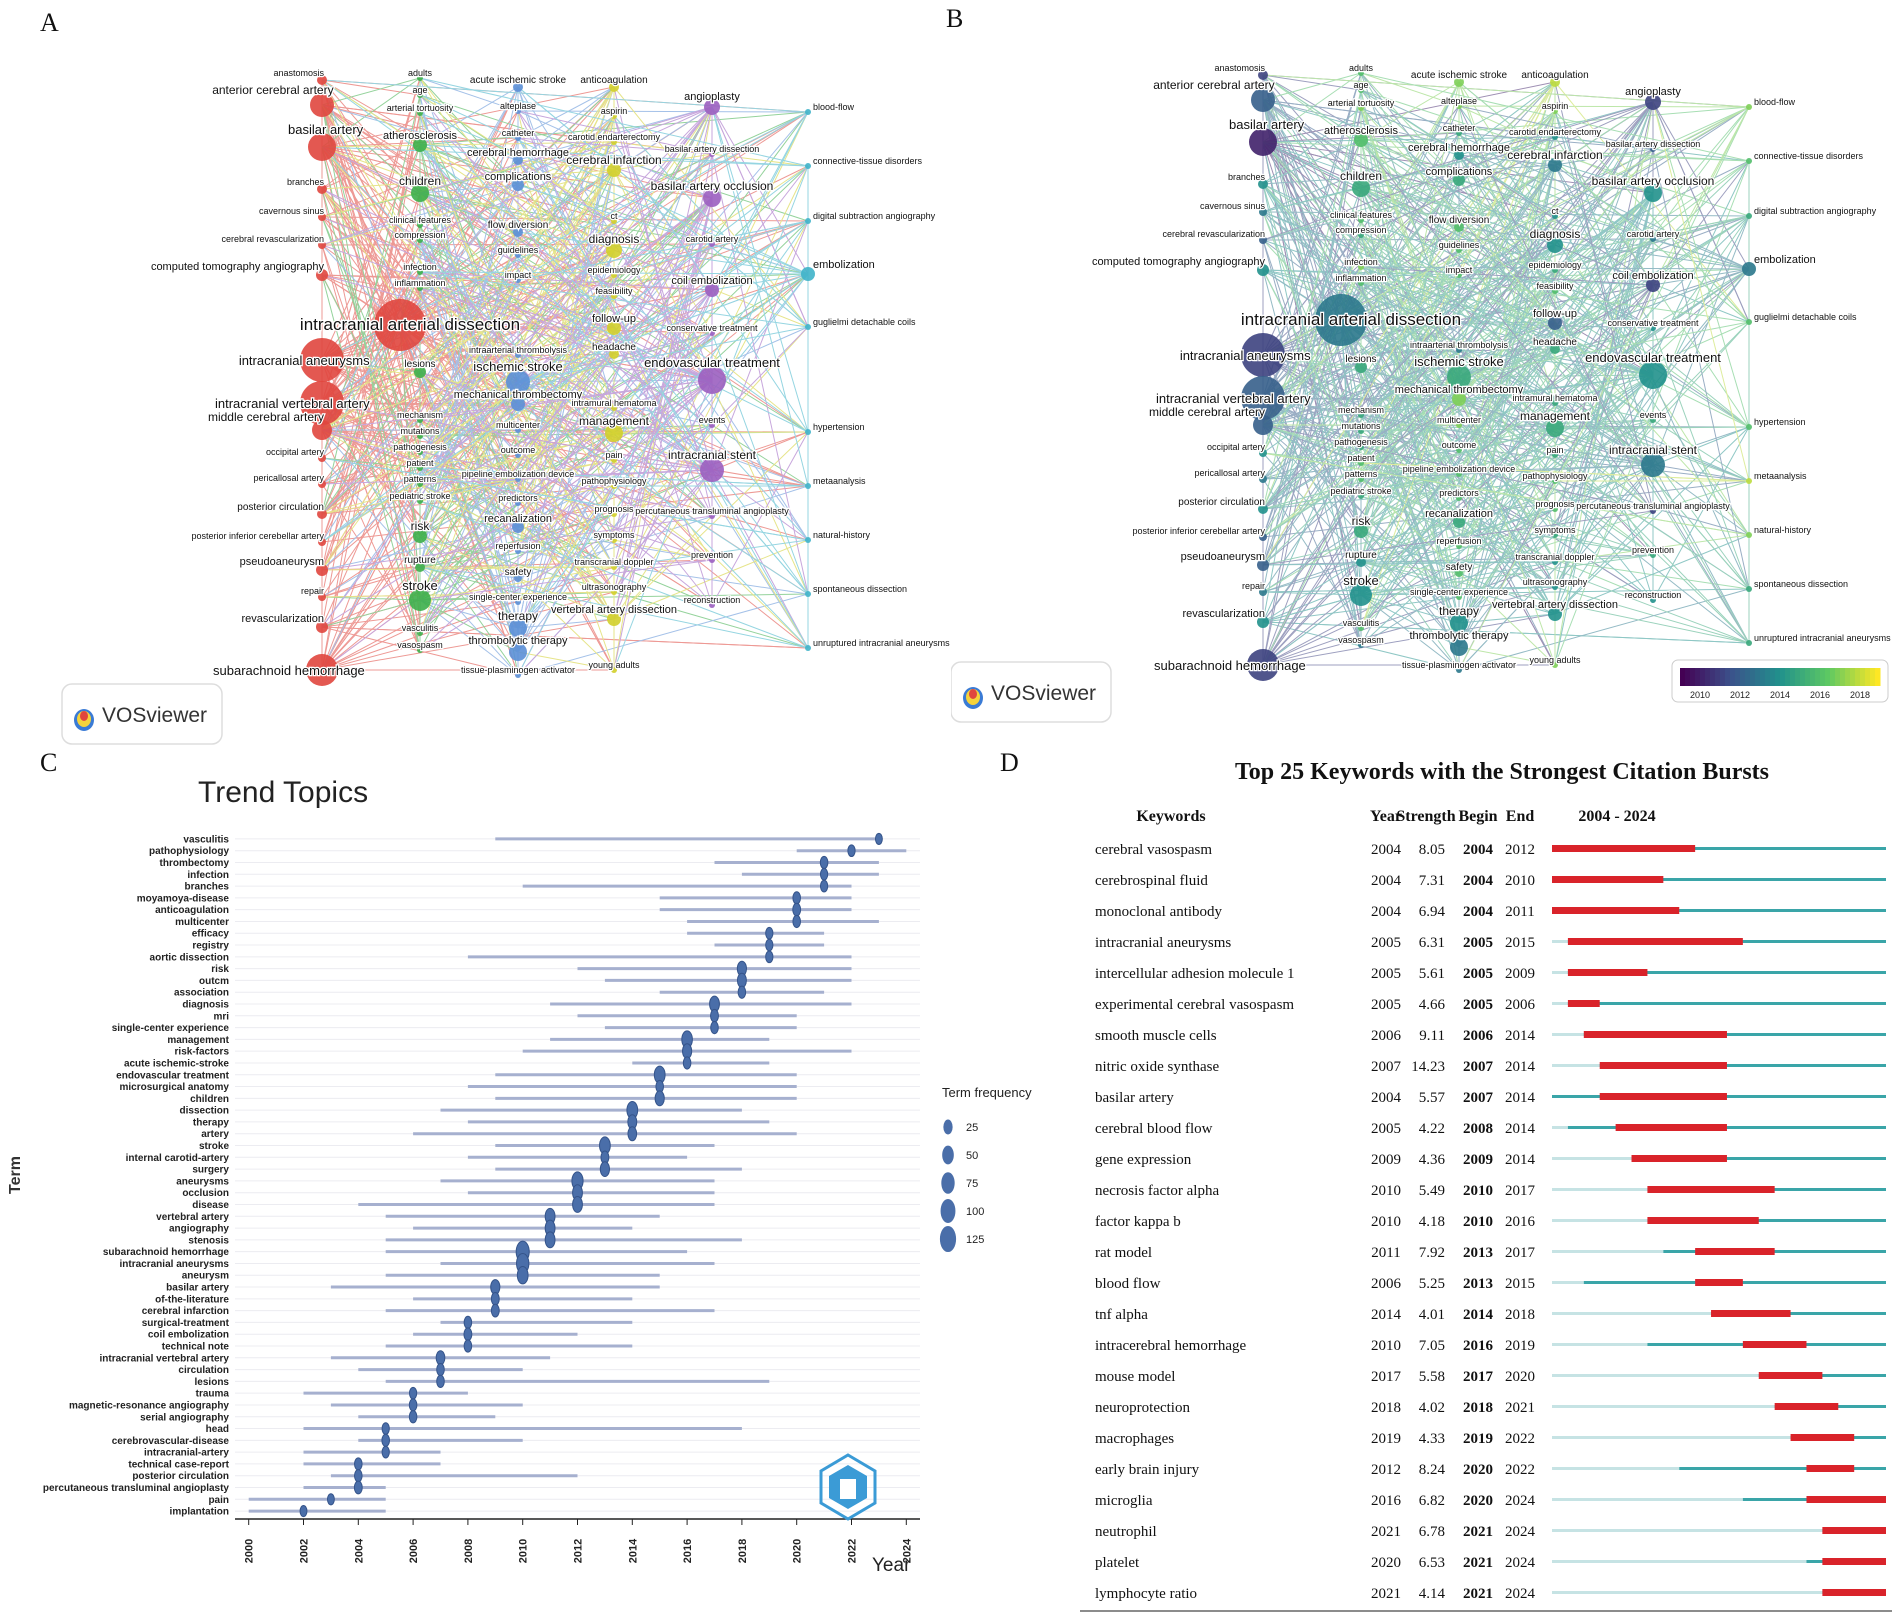 The image size is (1902, 1613). I want to click on node-complications, so click(518, 185).